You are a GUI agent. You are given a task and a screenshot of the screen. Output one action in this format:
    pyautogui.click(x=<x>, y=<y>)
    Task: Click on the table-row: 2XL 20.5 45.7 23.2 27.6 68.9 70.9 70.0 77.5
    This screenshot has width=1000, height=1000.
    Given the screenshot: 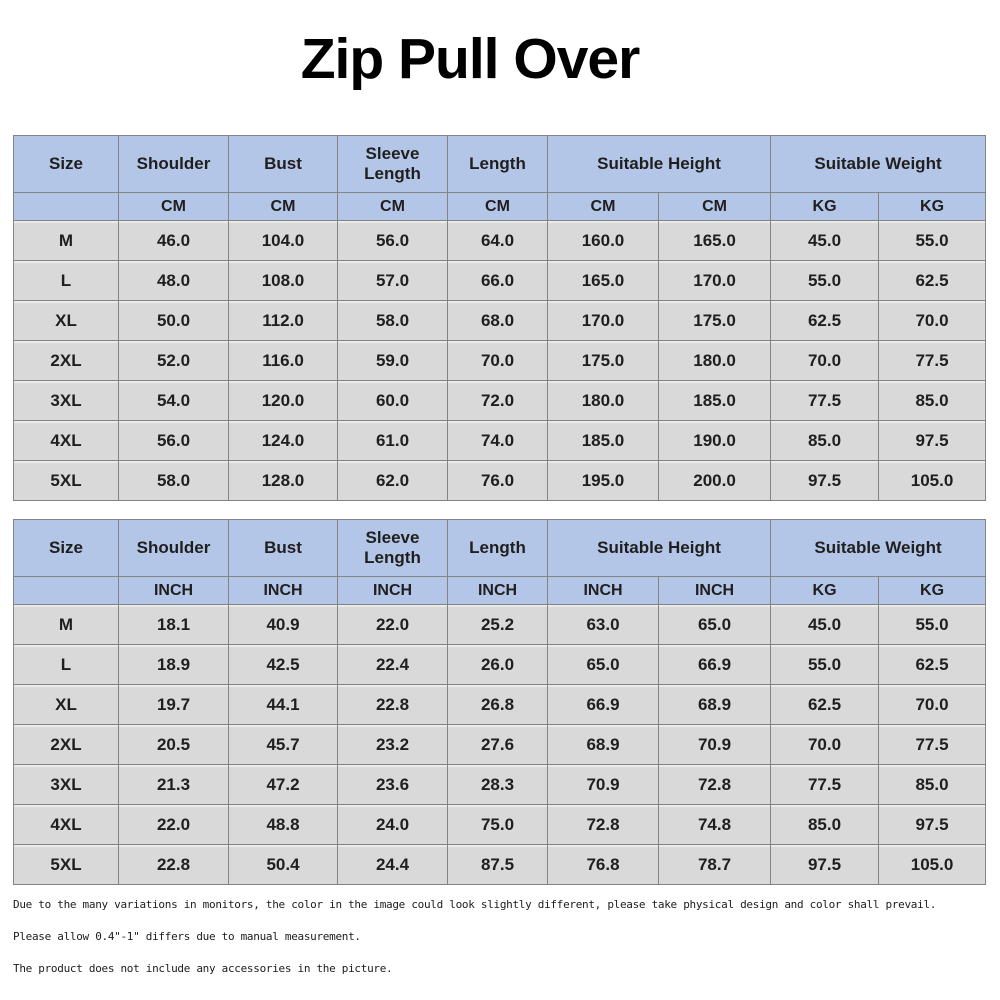 What is the action you would take?
    pyautogui.click(x=500, y=744)
    